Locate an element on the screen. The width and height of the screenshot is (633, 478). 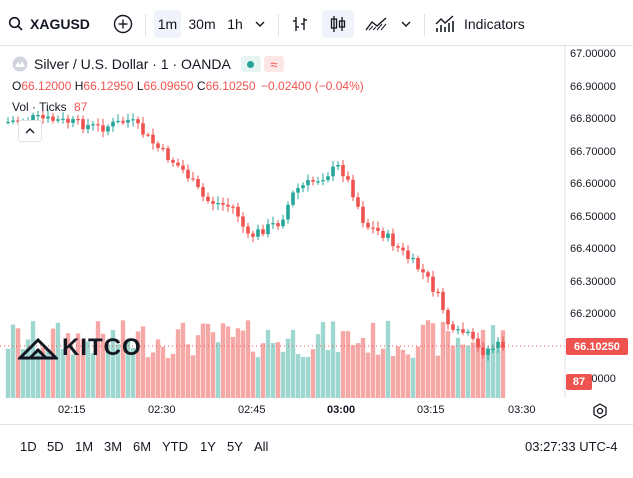
time-tick: 03:30 is located at coordinates (522, 410).